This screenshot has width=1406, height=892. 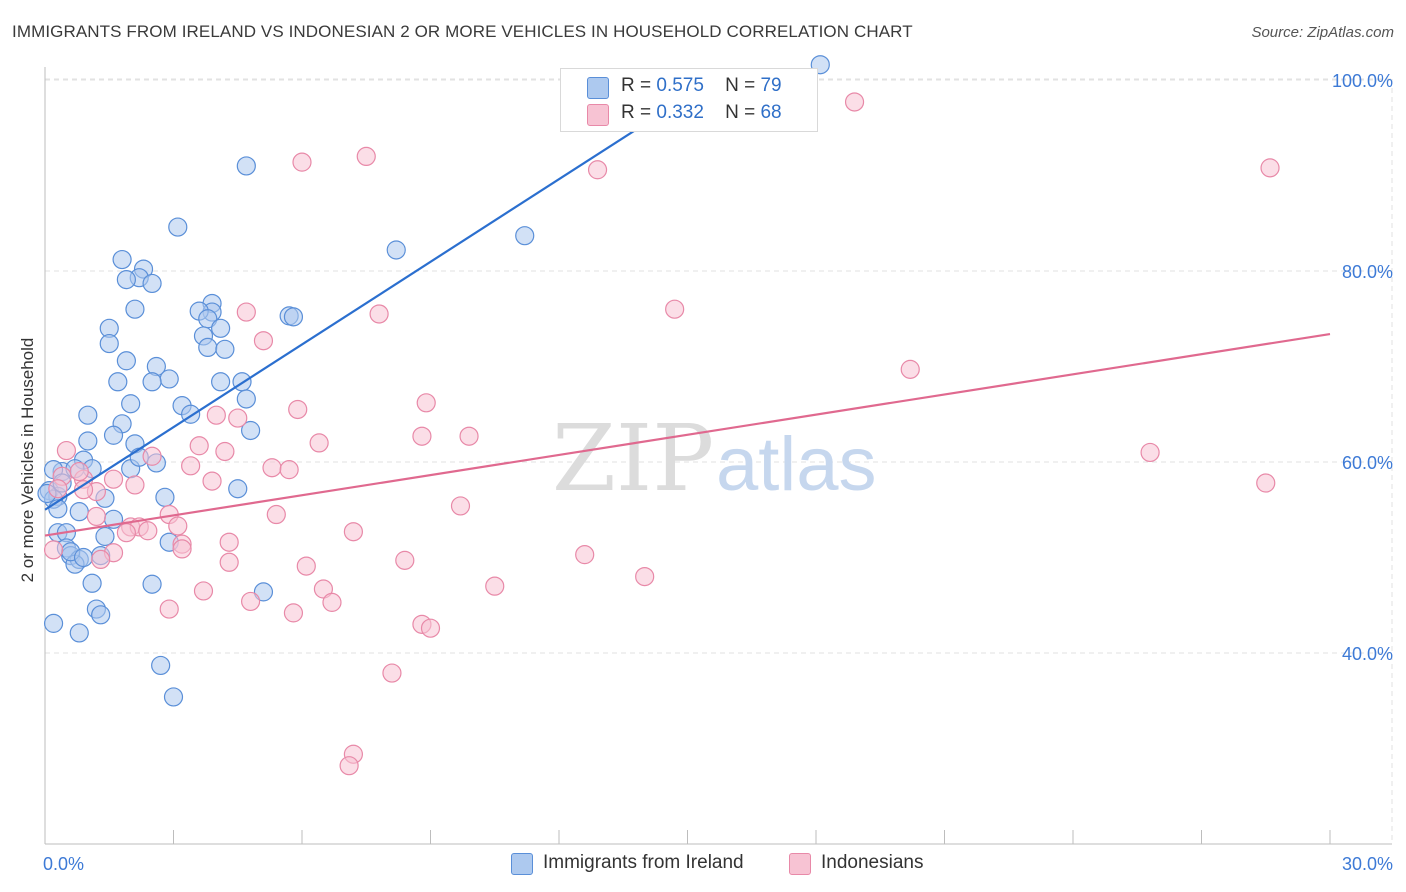 What do you see at coordinates (522, 864) in the screenshot?
I see `bottom-legend-swatch-ireland` at bounding box center [522, 864].